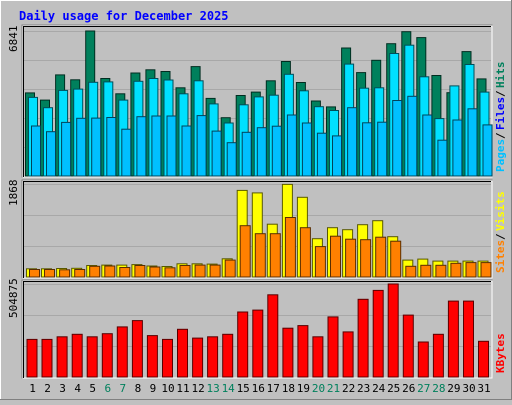 Image resolution: width=512 pixels, height=405 pixels. I want to click on sites-bar-day-27: Sites 27: 235, so click(426, 271).